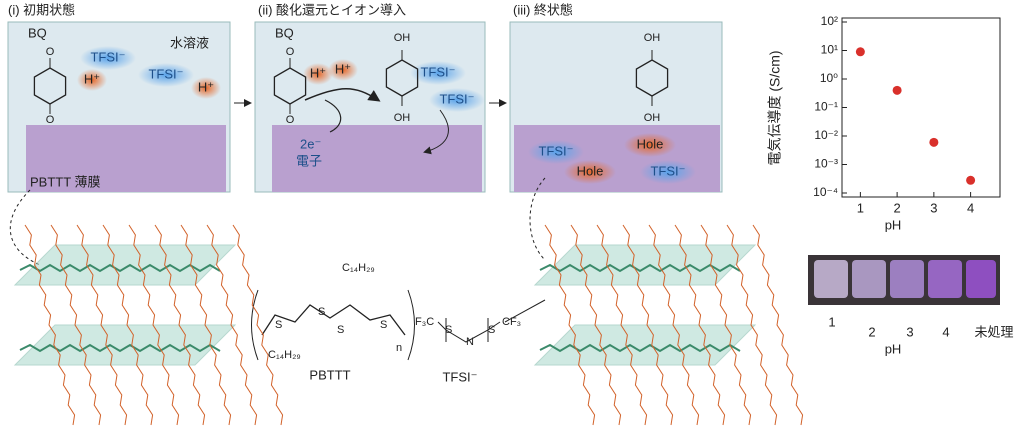  Describe the element at coordinates (543, 9) in the screenshot. I see `panel-title: (iii) 終状態` at that location.